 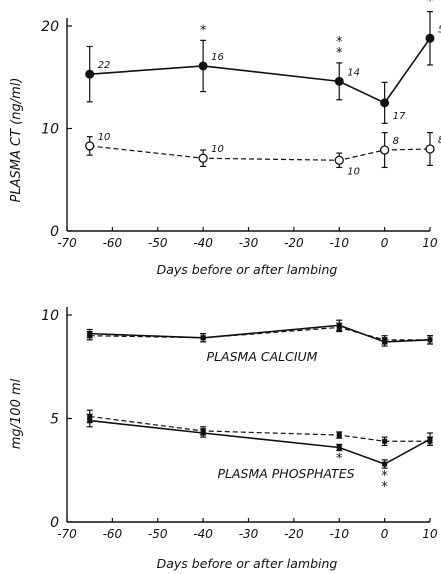 I want to click on series-1: 10 10 10 8 8, so click(x=263, y=154).